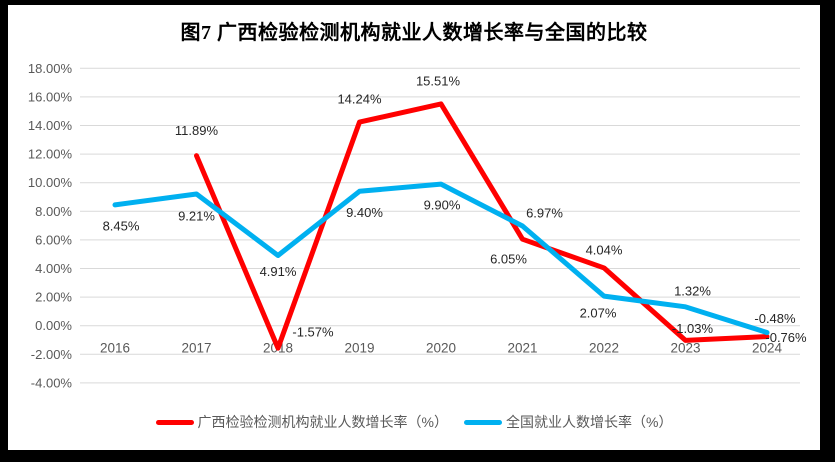 The width and height of the screenshot is (835, 462). Describe the element at coordinates (604, 249) in the screenshot. I see `data-label-guangxi: 4.04%` at that location.